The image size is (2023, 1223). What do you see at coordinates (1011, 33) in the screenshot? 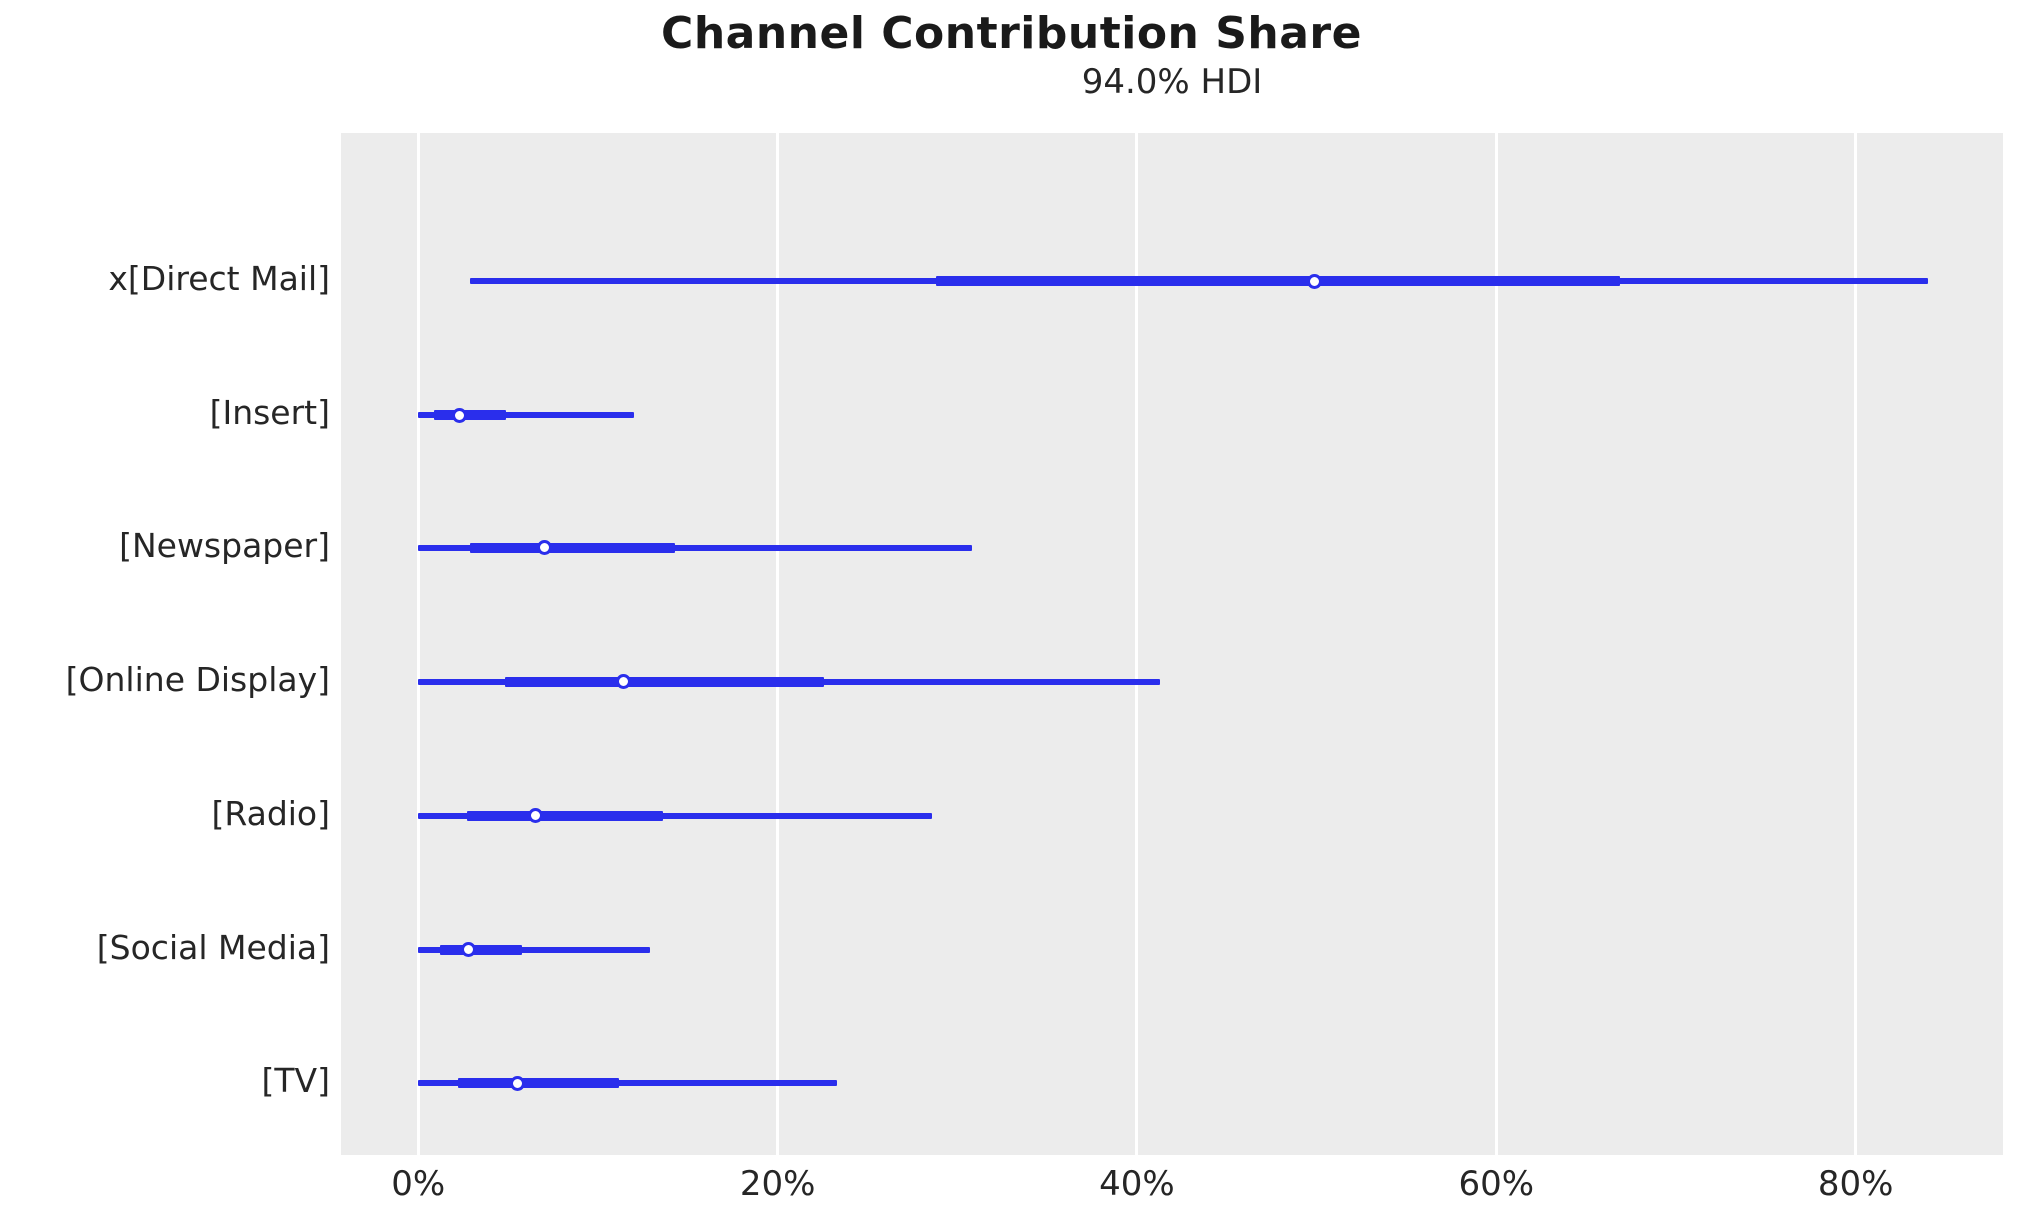
I see `chart-title: Channel Contribution Share` at bounding box center [1011, 33].